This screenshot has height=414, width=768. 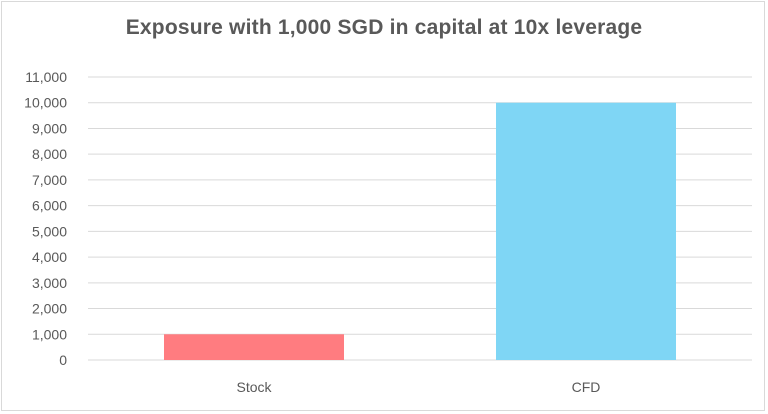 What do you see at coordinates (63, 360) in the screenshot?
I see `y-tick-label: 0` at bounding box center [63, 360].